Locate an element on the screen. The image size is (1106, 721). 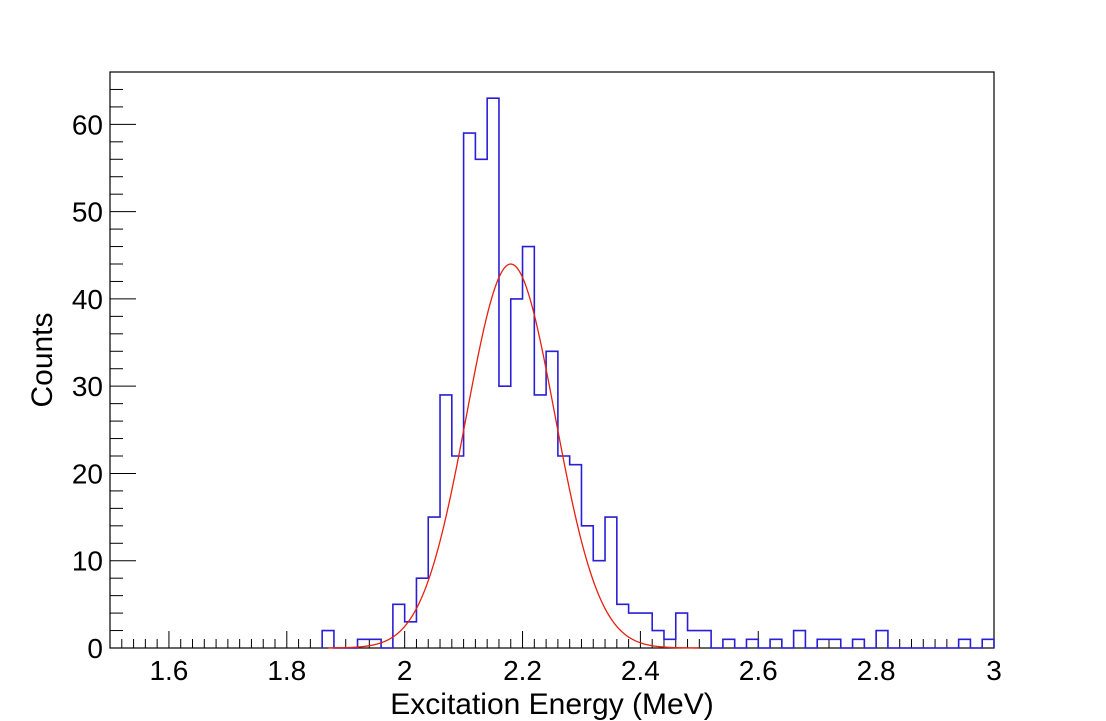
x-tick-label: 2.4 is located at coordinates (640, 670).